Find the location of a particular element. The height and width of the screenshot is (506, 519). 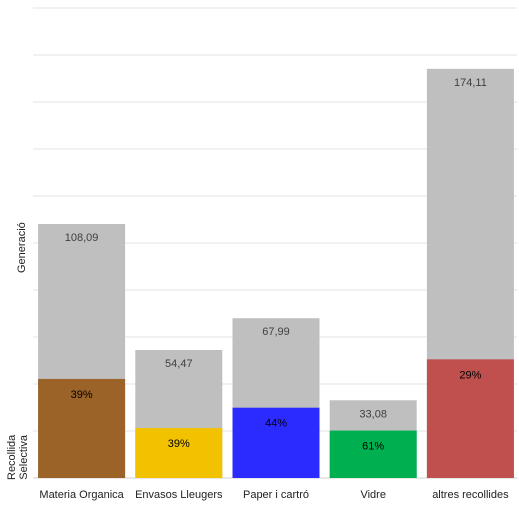

data-label-generacio: 108,09 is located at coordinates (82, 238).